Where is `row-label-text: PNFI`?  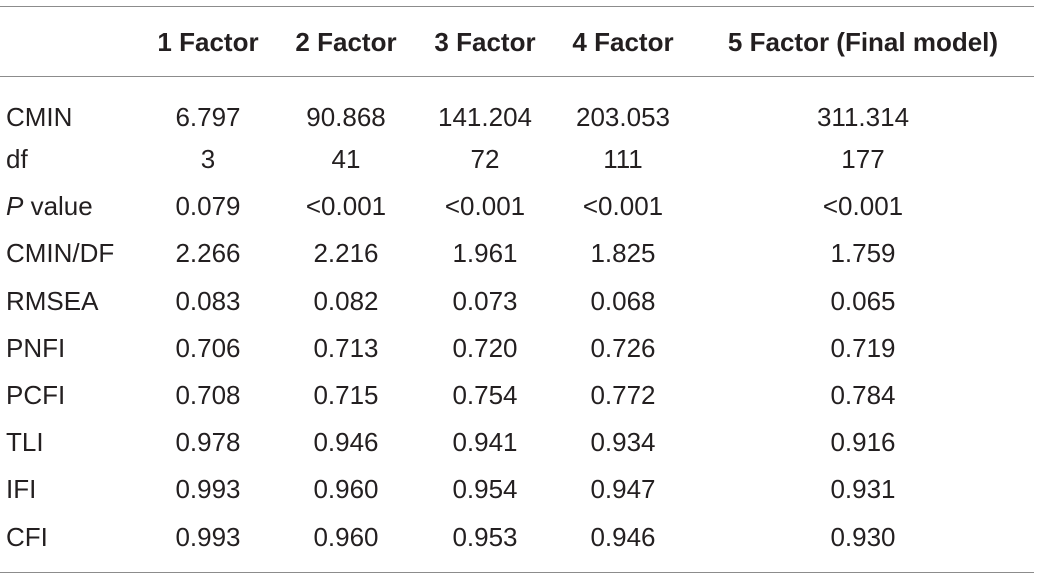 row-label-text: PNFI is located at coordinates (36, 347).